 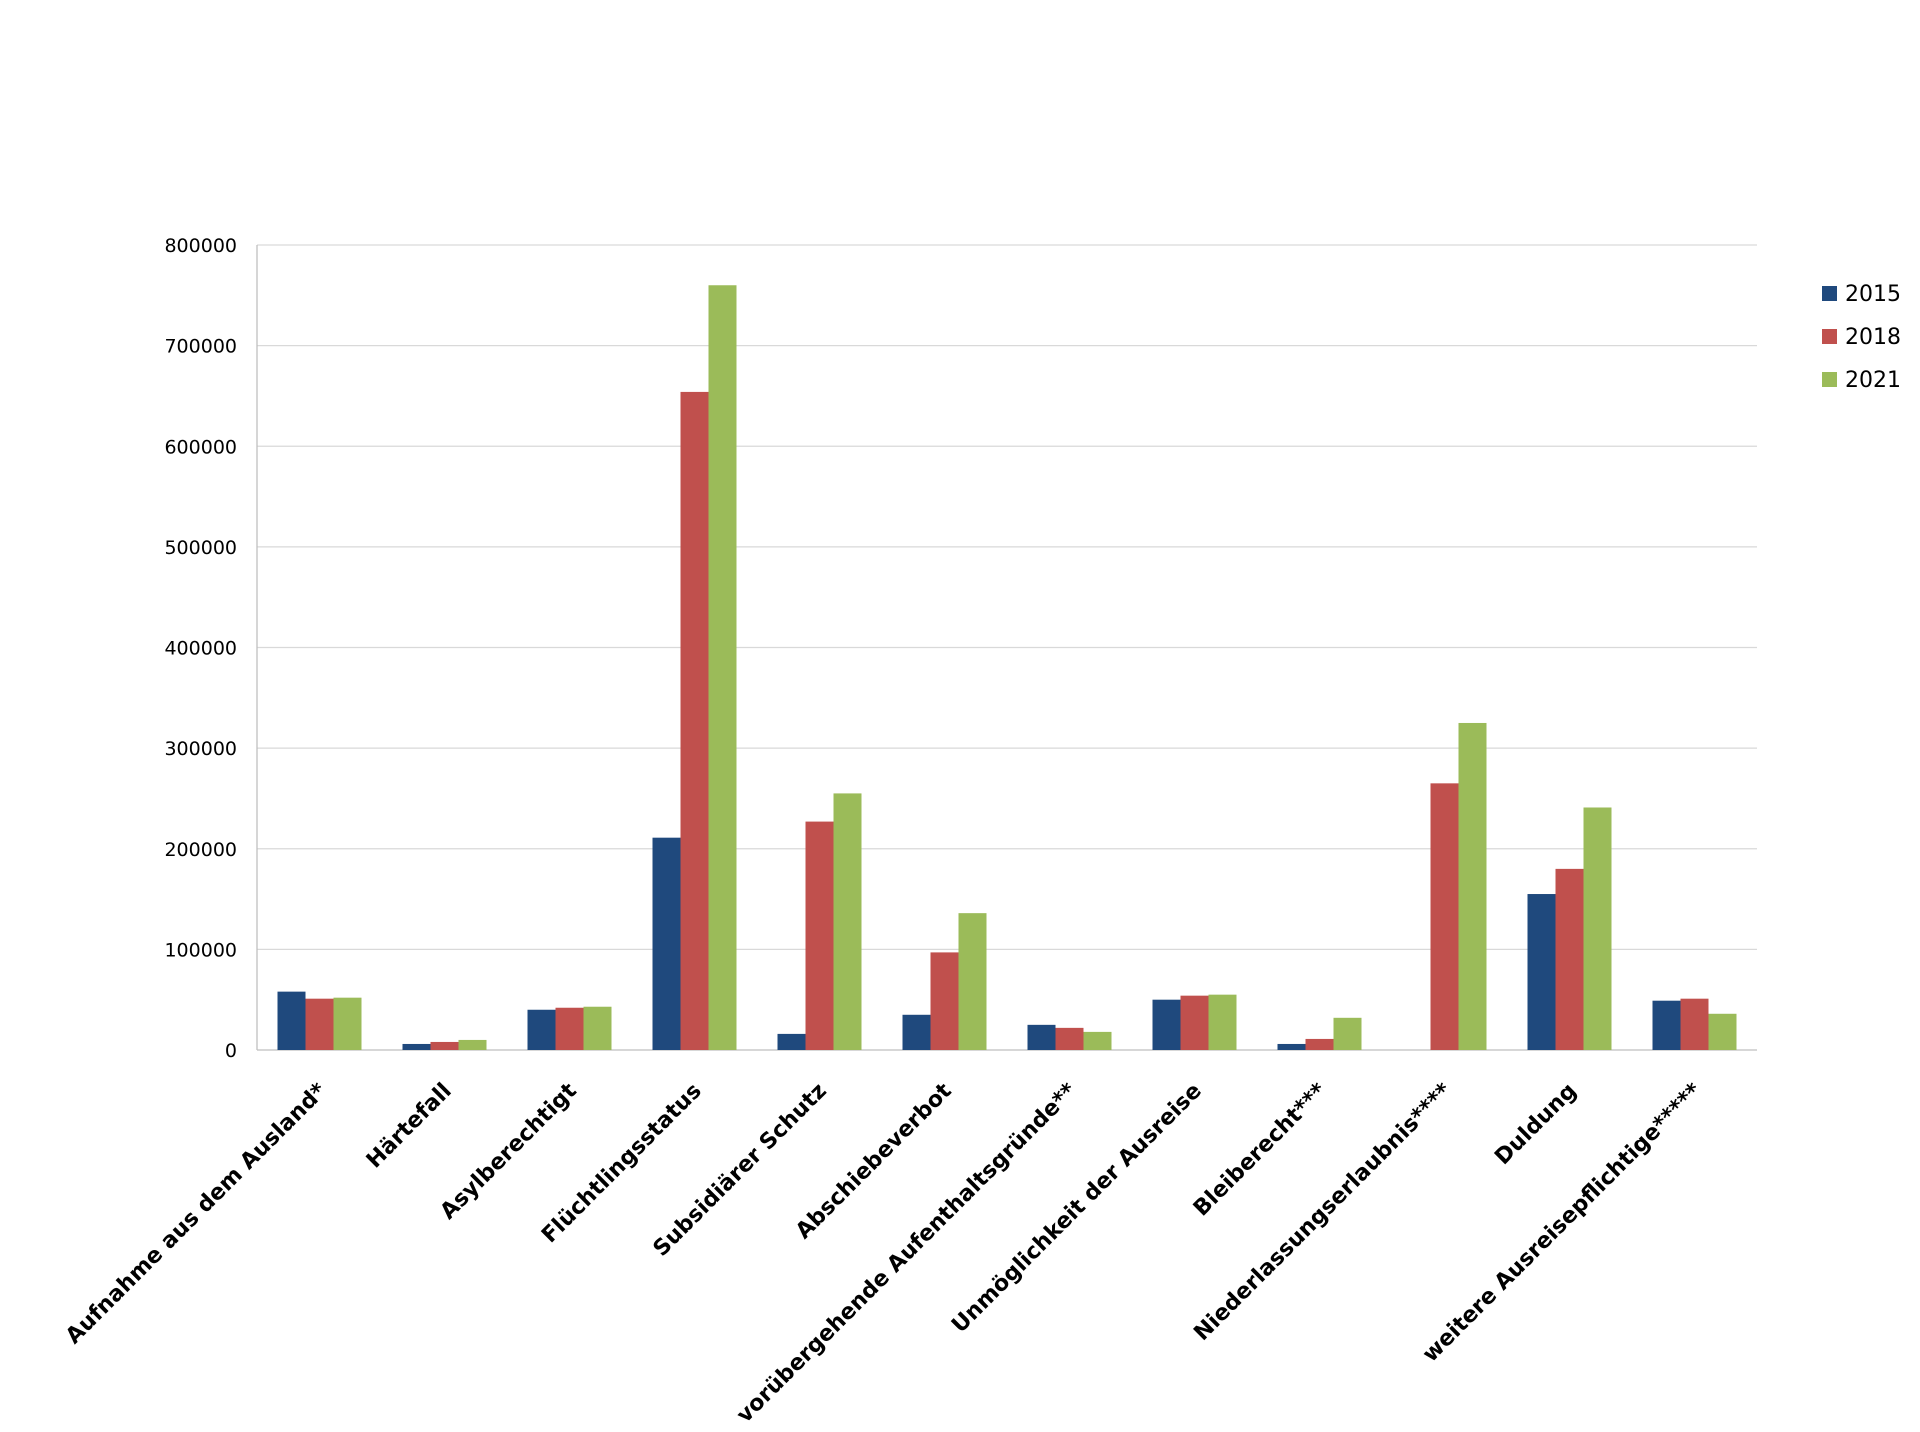 What do you see at coordinates (1562, 1222) in the screenshot?
I see `x-category-label: weitere Ausreisepflichtige*****` at bounding box center [1562, 1222].